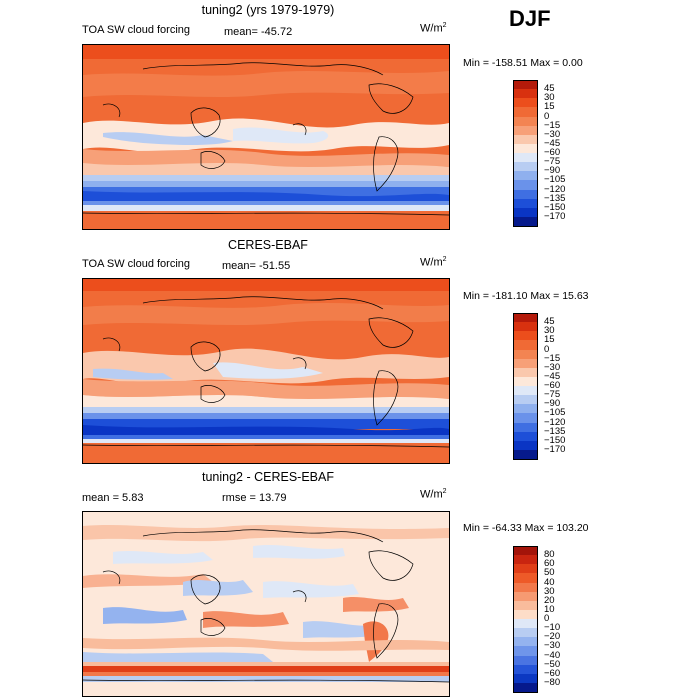  What do you see at coordinates (254, 498) in the screenshot?
I see `panel3-rmse: rmse = 13.79` at bounding box center [254, 498].